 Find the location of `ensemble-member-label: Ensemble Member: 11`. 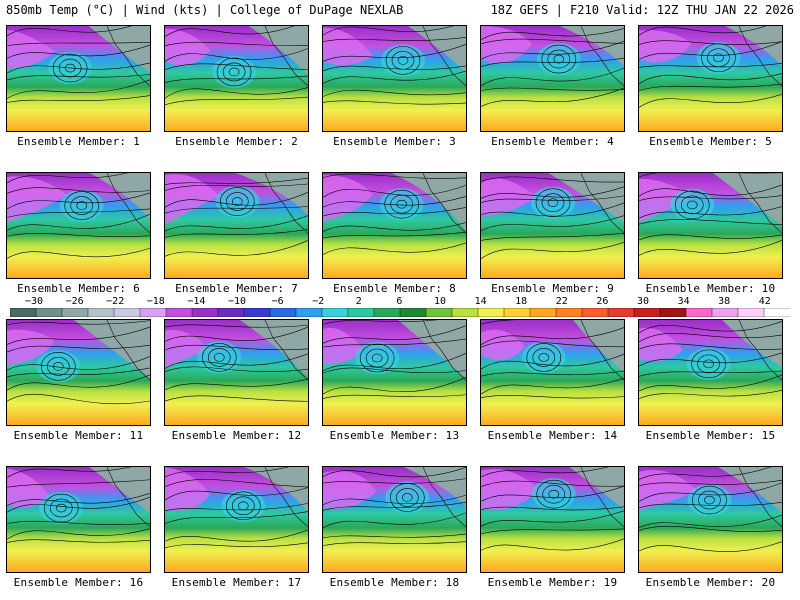

ensemble-member-label: Ensemble Member: 11 is located at coordinates (78, 435).